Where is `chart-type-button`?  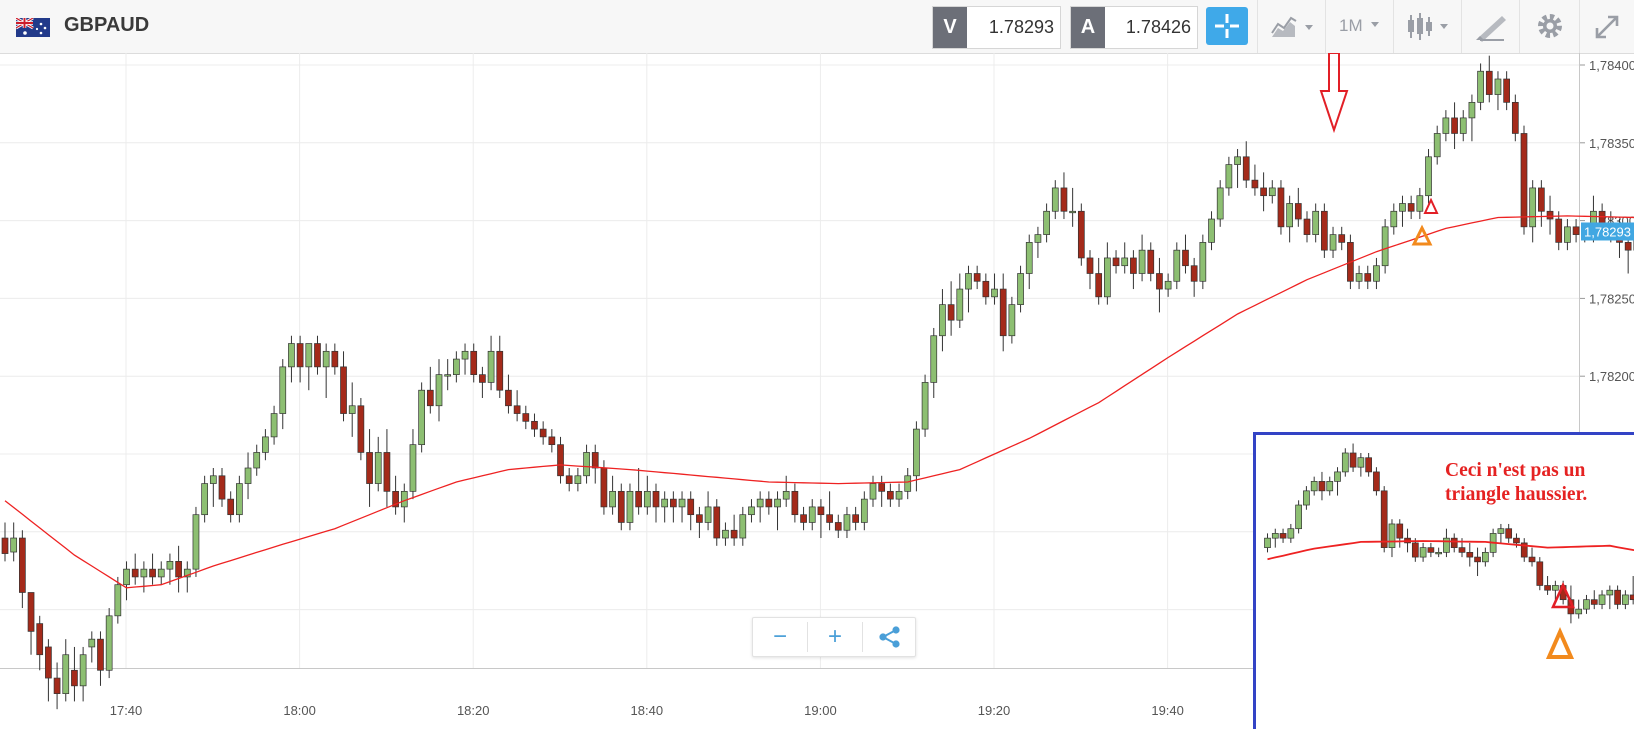 chart-type-button is located at coordinates (1291, 26).